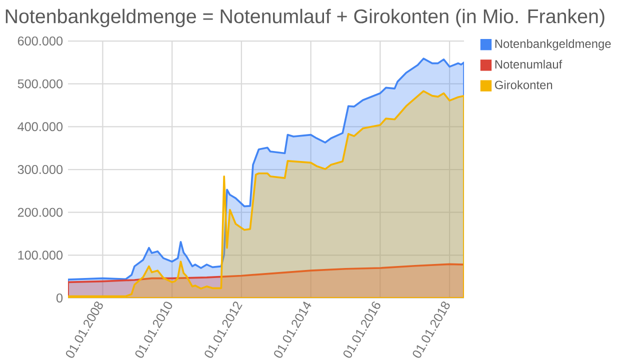  What do you see at coordinates (305, 18) in the screenshot?
I see `chart-title: Notenbankgeldmenge = Notenumlauf + Girokonten (in Mio. Franken)` at bounding box center [305, 18].